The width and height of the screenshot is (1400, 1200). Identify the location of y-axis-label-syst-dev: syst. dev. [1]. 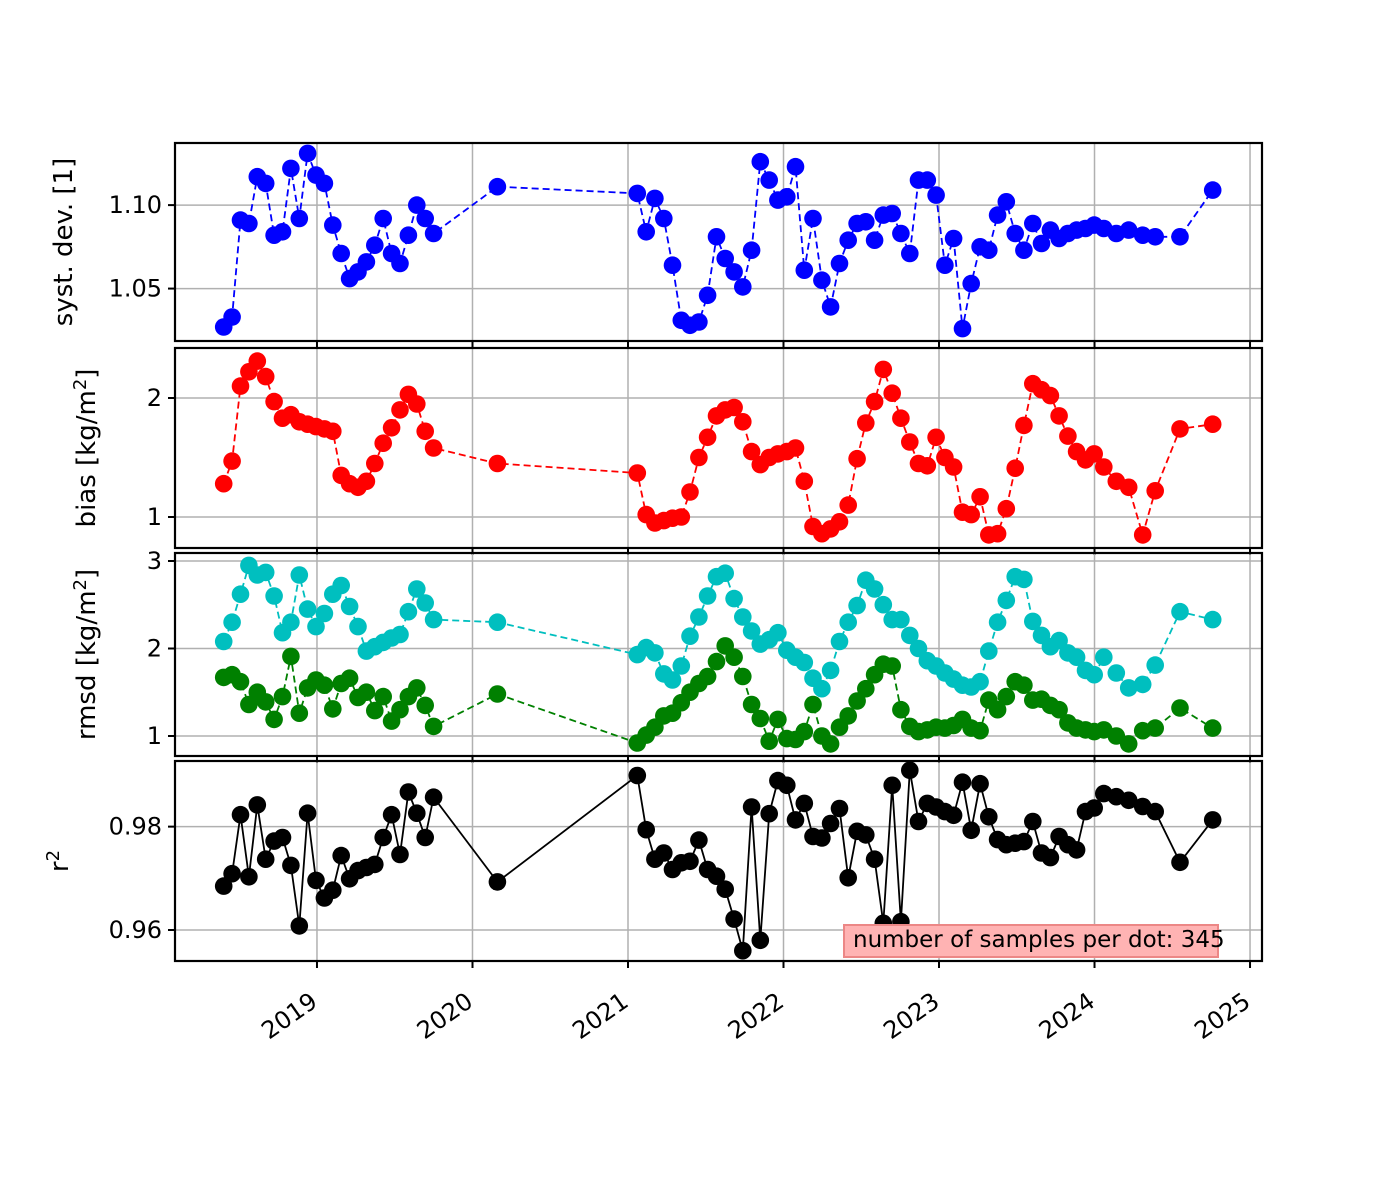
(64, 242).